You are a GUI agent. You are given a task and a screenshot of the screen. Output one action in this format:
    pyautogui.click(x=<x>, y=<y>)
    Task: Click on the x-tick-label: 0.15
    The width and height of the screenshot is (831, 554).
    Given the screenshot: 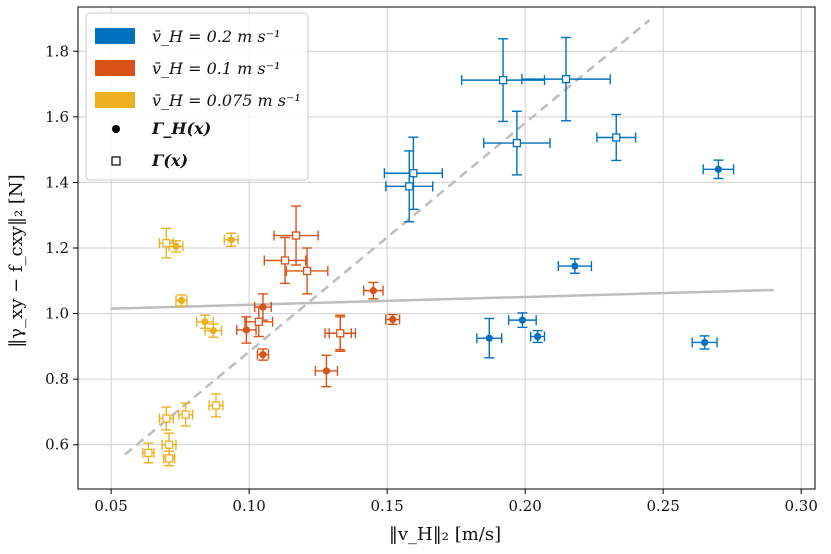 What is the action you would take?
    pyautogui.click(x=386, y=506)
    